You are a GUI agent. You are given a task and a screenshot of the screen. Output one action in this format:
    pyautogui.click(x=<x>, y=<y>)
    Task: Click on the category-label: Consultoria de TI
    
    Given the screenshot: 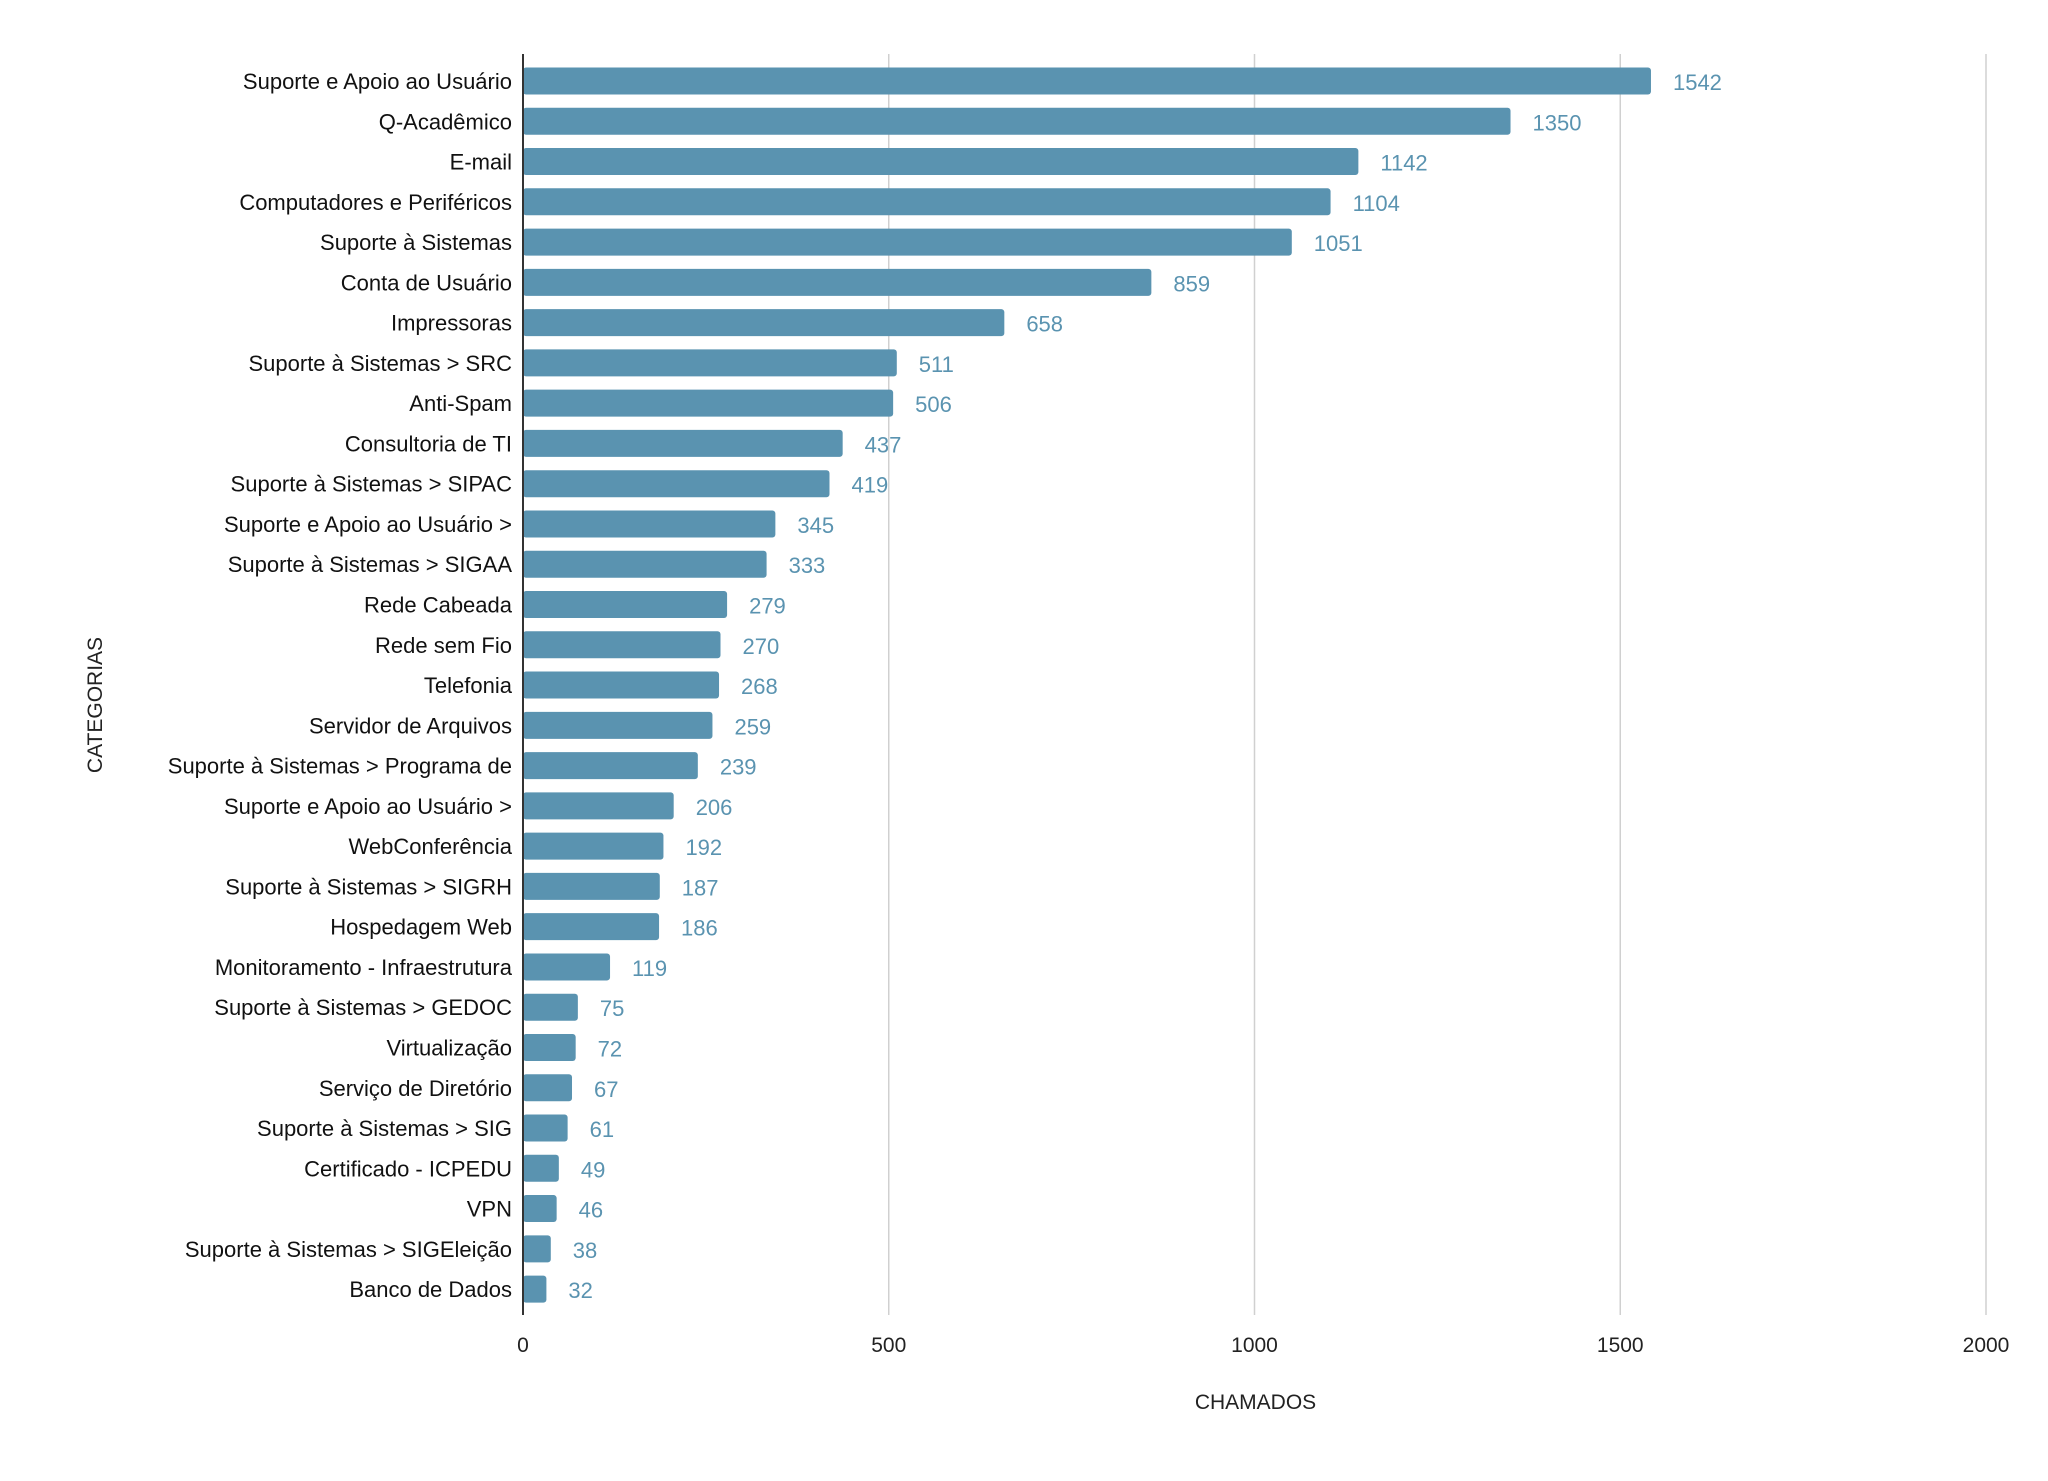 What is the action you would take?
    pyautogui.click(x=428, y=443)
    